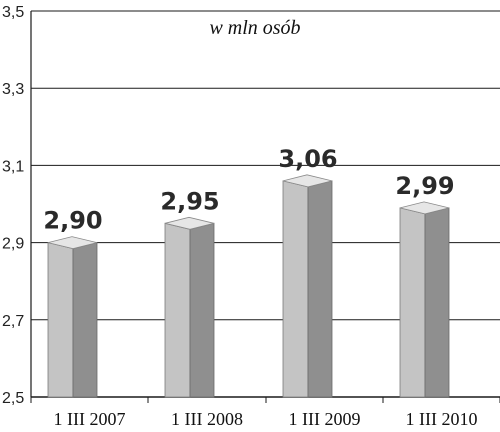 The height and width of the screenshot is (432, 500). I want to click on x-category-label: 1 III 2008, so click(207, 419).